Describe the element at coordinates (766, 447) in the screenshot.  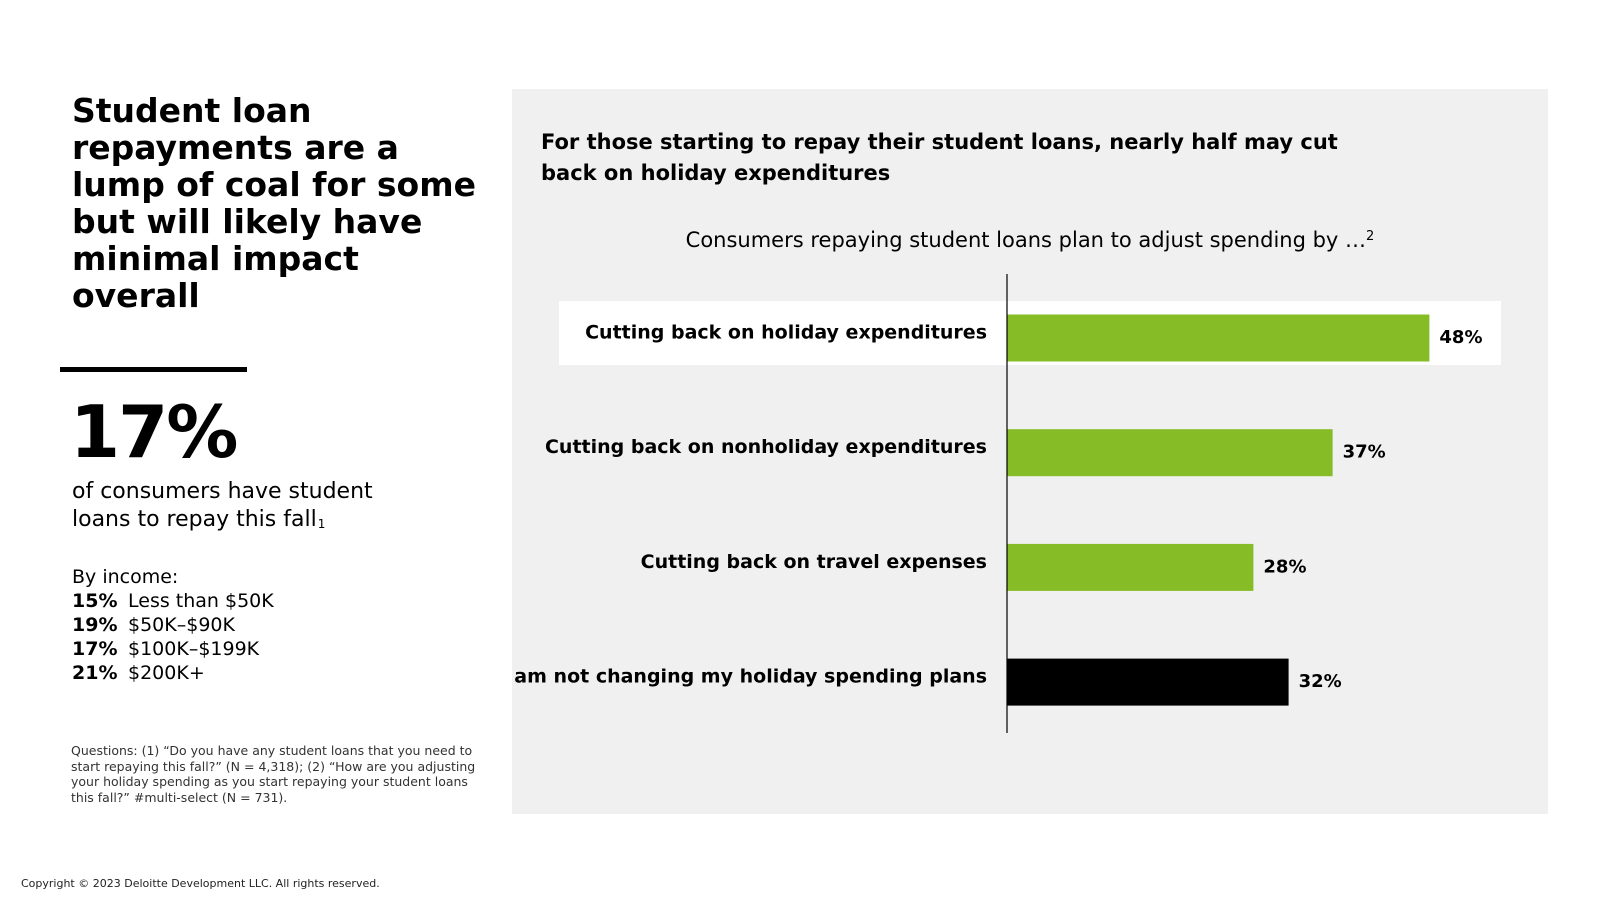
I see `category-label: Cutting back on nonholiday expenditures` at that location.